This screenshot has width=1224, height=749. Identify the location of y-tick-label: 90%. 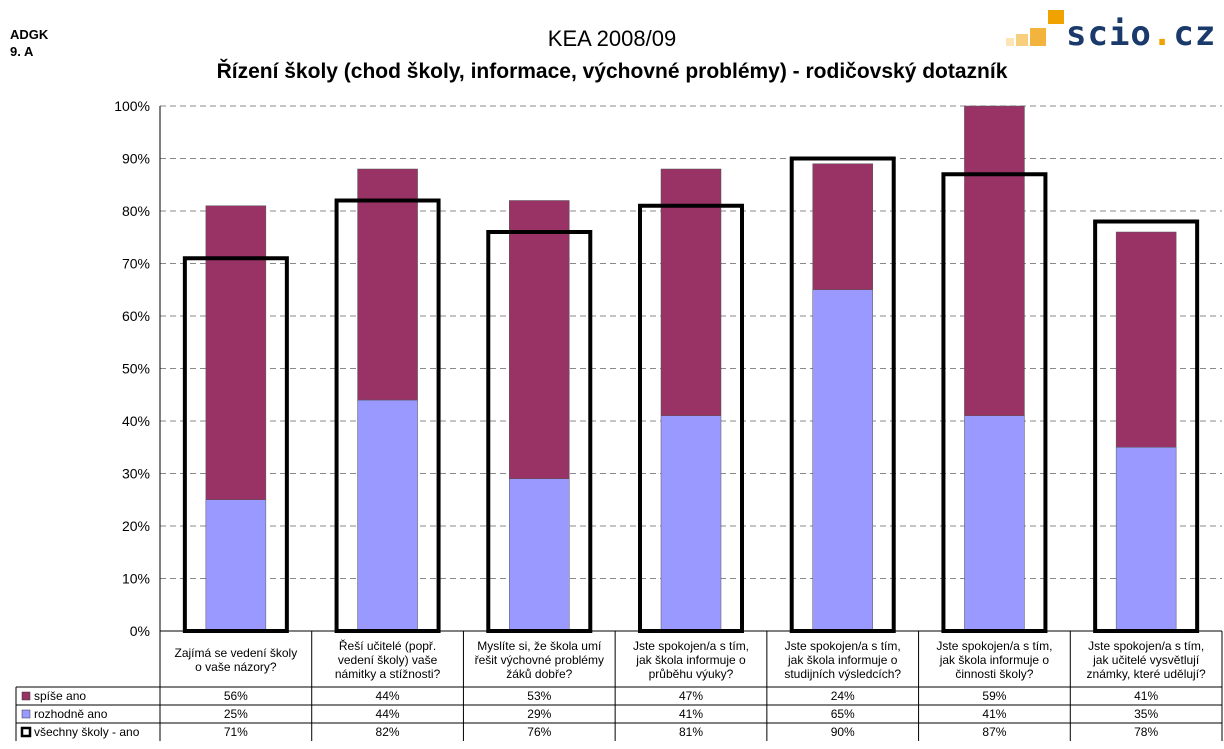
(136, 159).